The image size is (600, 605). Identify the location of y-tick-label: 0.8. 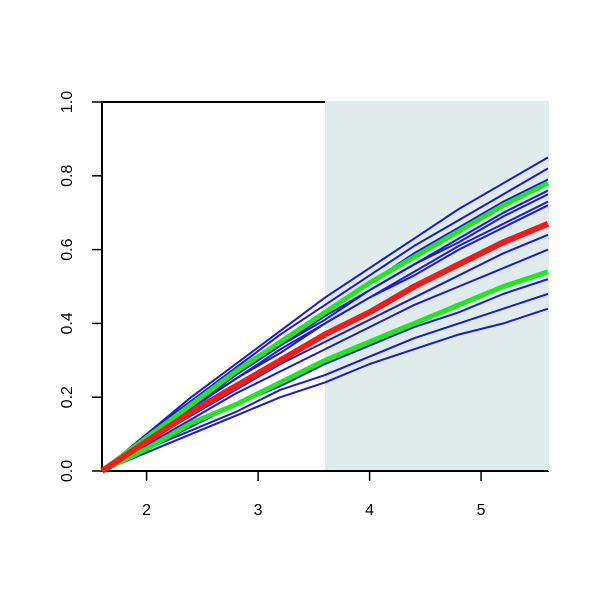
(67, 176).